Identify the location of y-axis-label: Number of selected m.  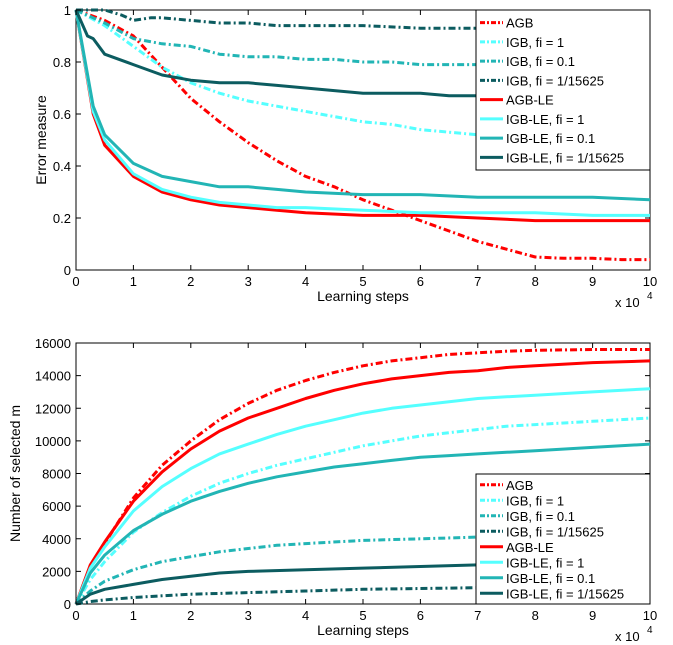
(15, 473).